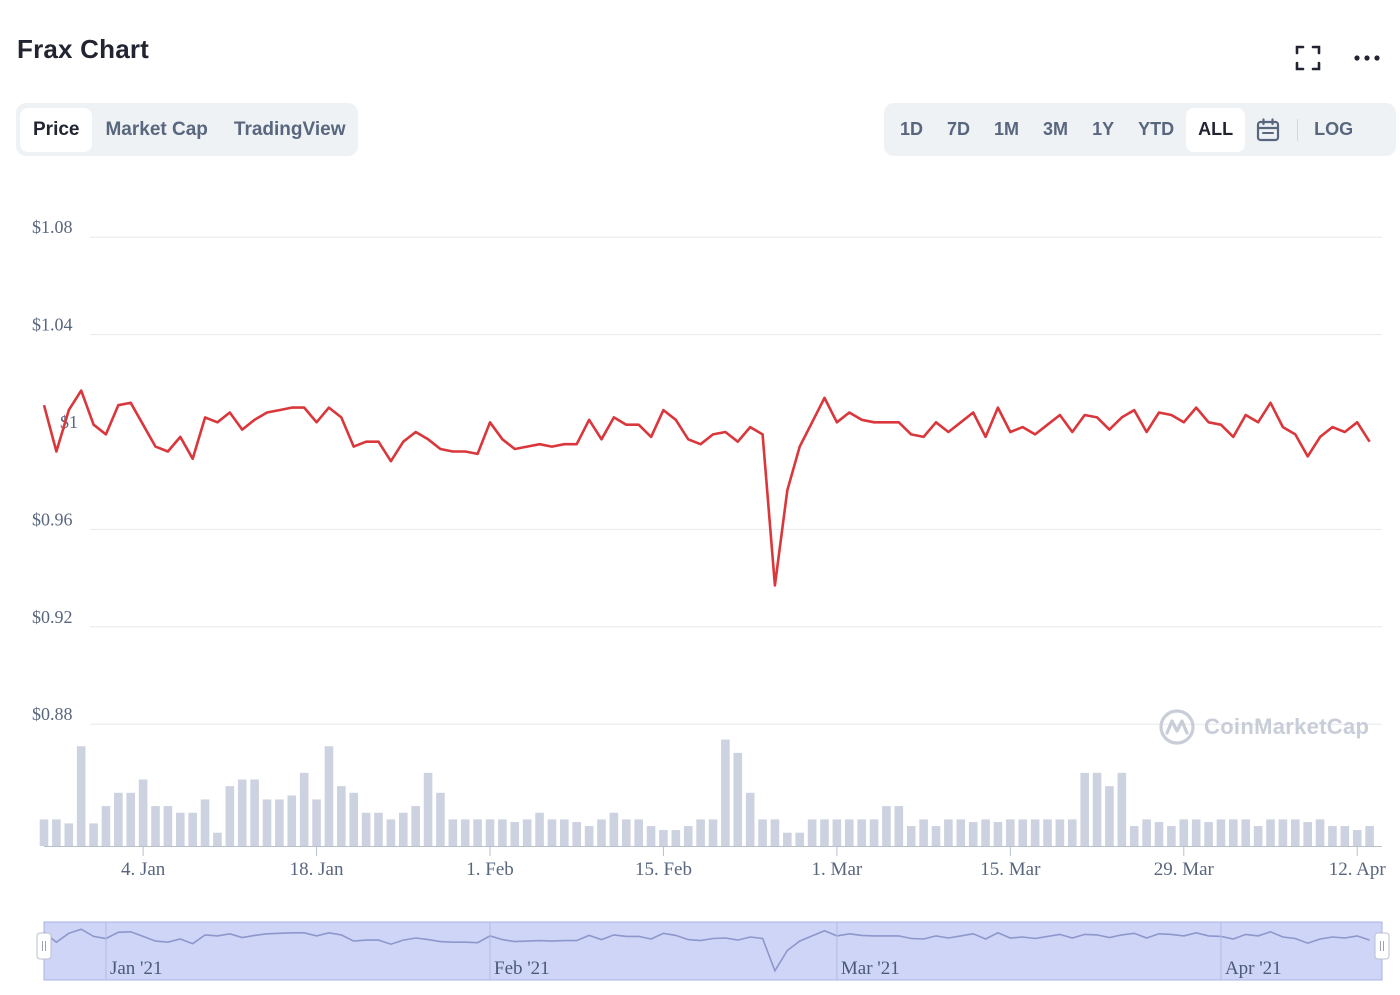 This screenshot has height=995, width=1400. What do you see at coordinates (317, 869) in the screenshot?
I see `x-tick-label: 18. Jan` at bounding box center [317, 869].